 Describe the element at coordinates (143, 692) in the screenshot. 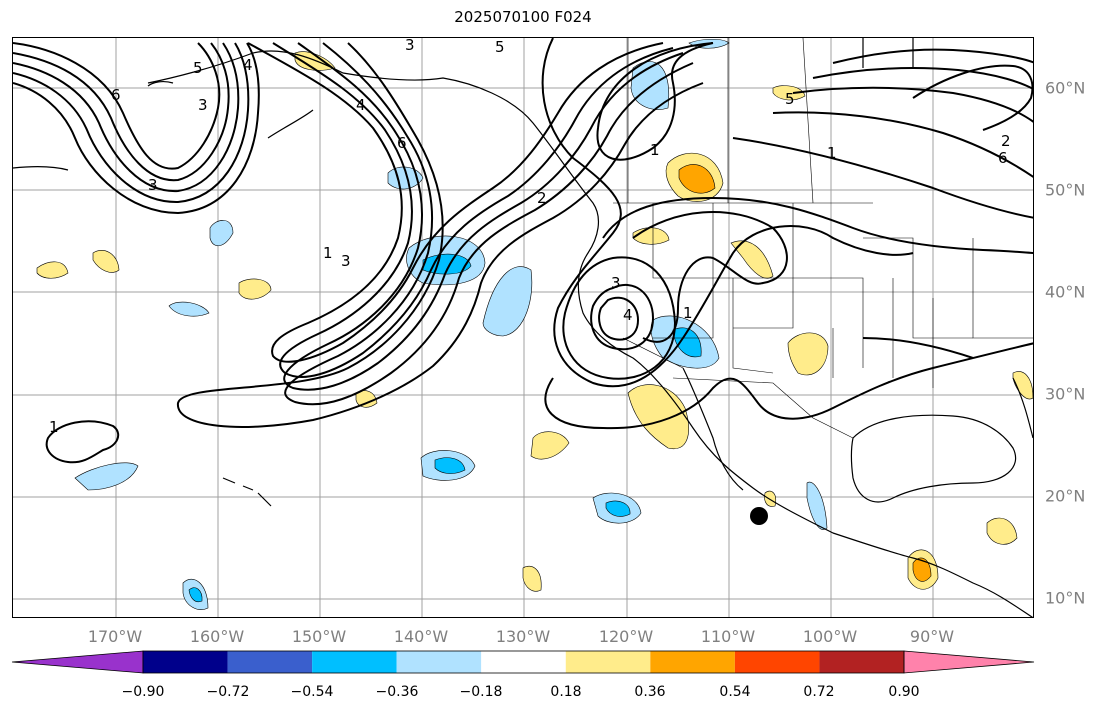

I see `colorbar-tick-label: −0.90` at that location.